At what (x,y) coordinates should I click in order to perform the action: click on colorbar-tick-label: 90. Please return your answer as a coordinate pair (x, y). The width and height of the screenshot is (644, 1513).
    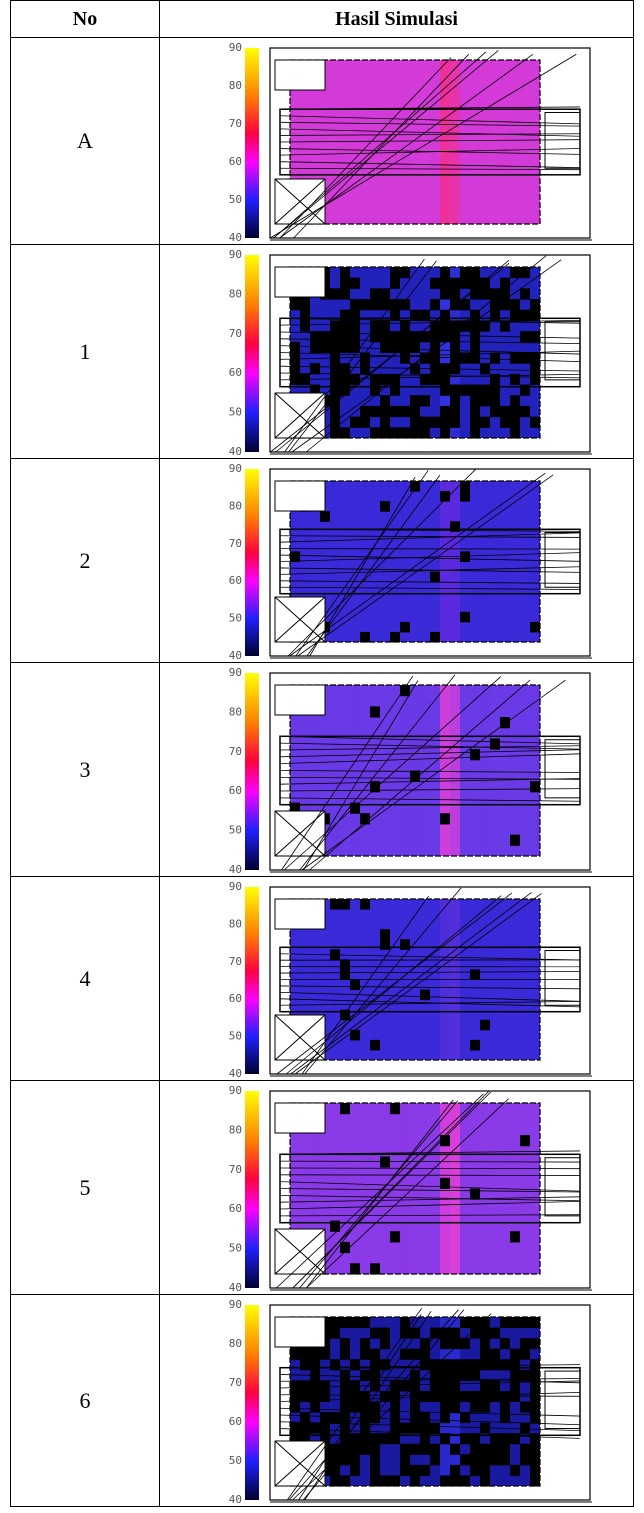
    Looking at the image, I should click on (235, 672).